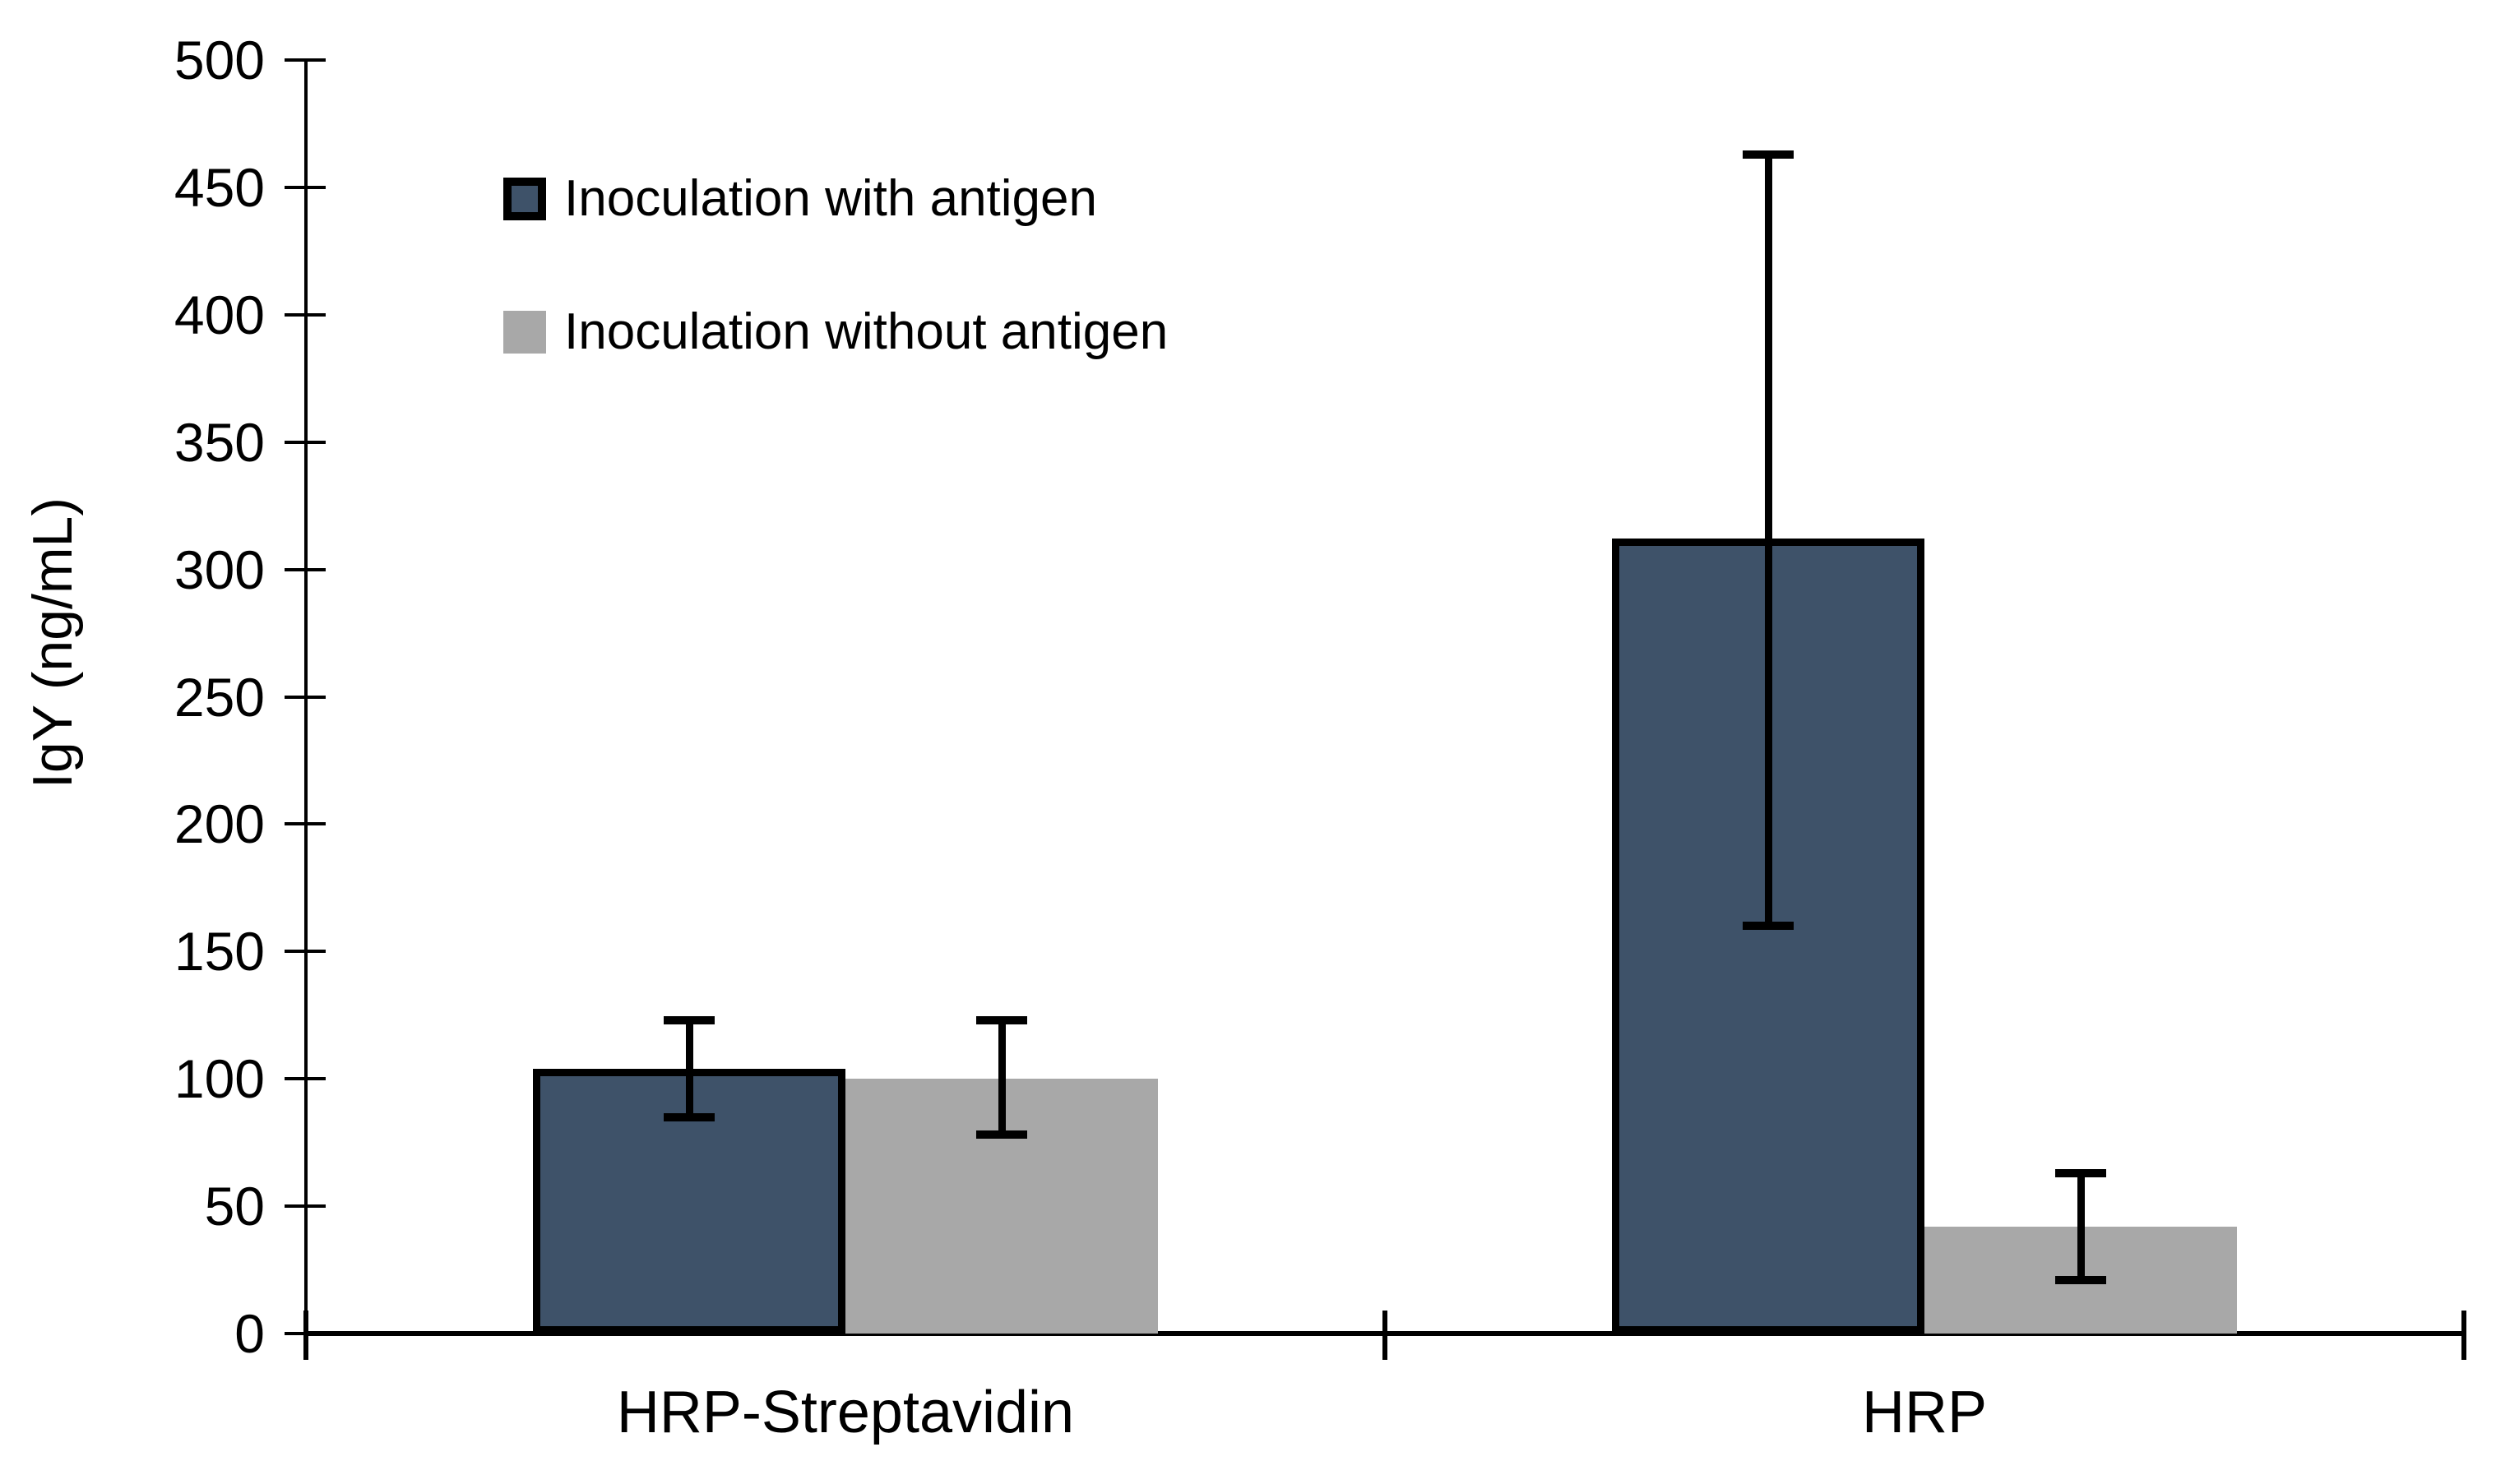 The image size is (2496, 1484). What do you see at coordinates (234, 1207) in the screenshot?
I see `y-tick-label: 50` at bounding box center [234, 1207].